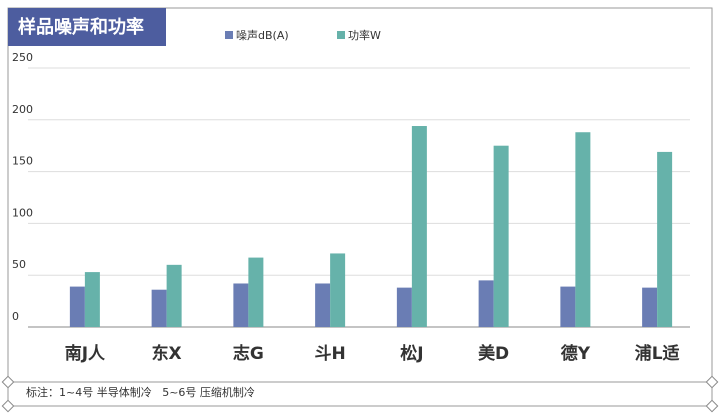 The image size is (720, 418). Describe the element at coordinates (19, 264) in the screenshot. I see `y-tick-label: 50` at that location.